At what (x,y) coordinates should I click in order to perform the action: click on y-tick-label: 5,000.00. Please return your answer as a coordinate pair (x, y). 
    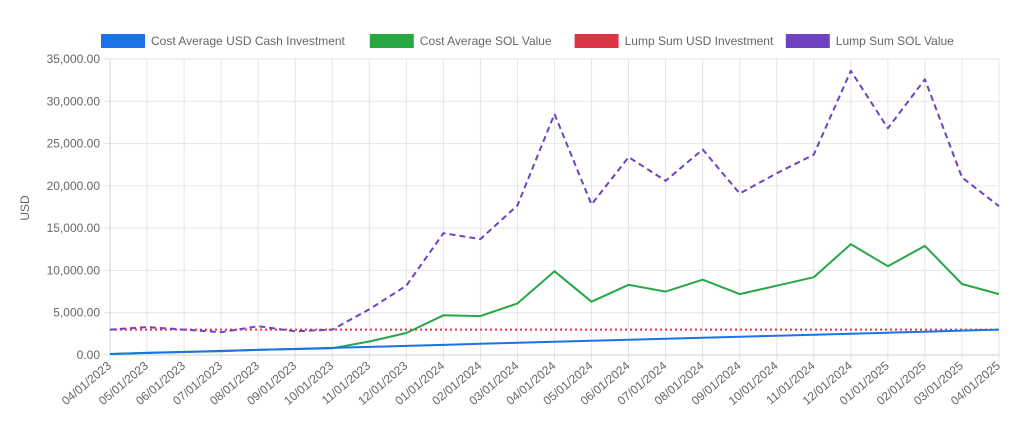
    Looking at the image, I should click on (76, 313).